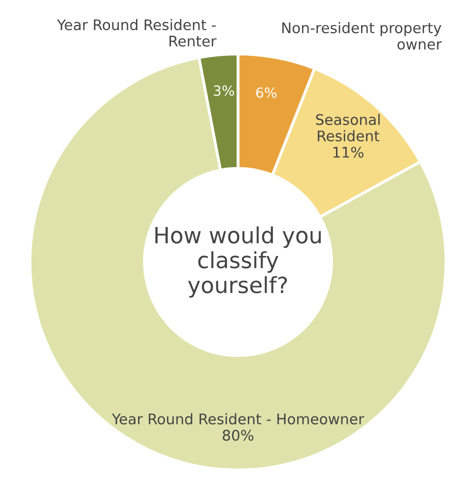 The height and width of the screenshot is (493, 449). What do you see at coordinates (238, 435) in the screenshot?
I see `data-label: 80%` at bounding box center [238, 435].